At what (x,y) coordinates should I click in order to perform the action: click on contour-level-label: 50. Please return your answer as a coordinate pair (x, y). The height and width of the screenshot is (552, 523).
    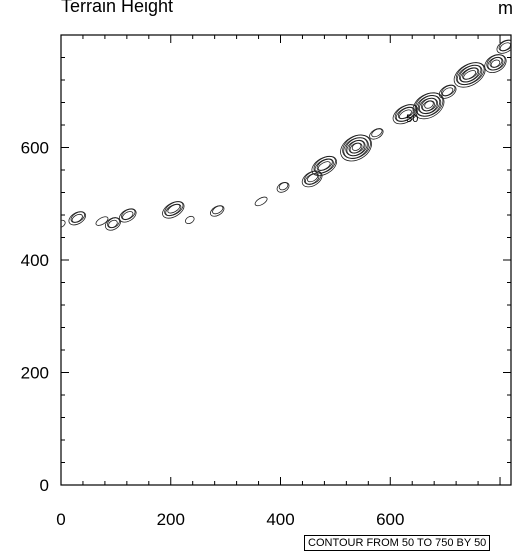
    Looking at the image, I should click on (412, 119).